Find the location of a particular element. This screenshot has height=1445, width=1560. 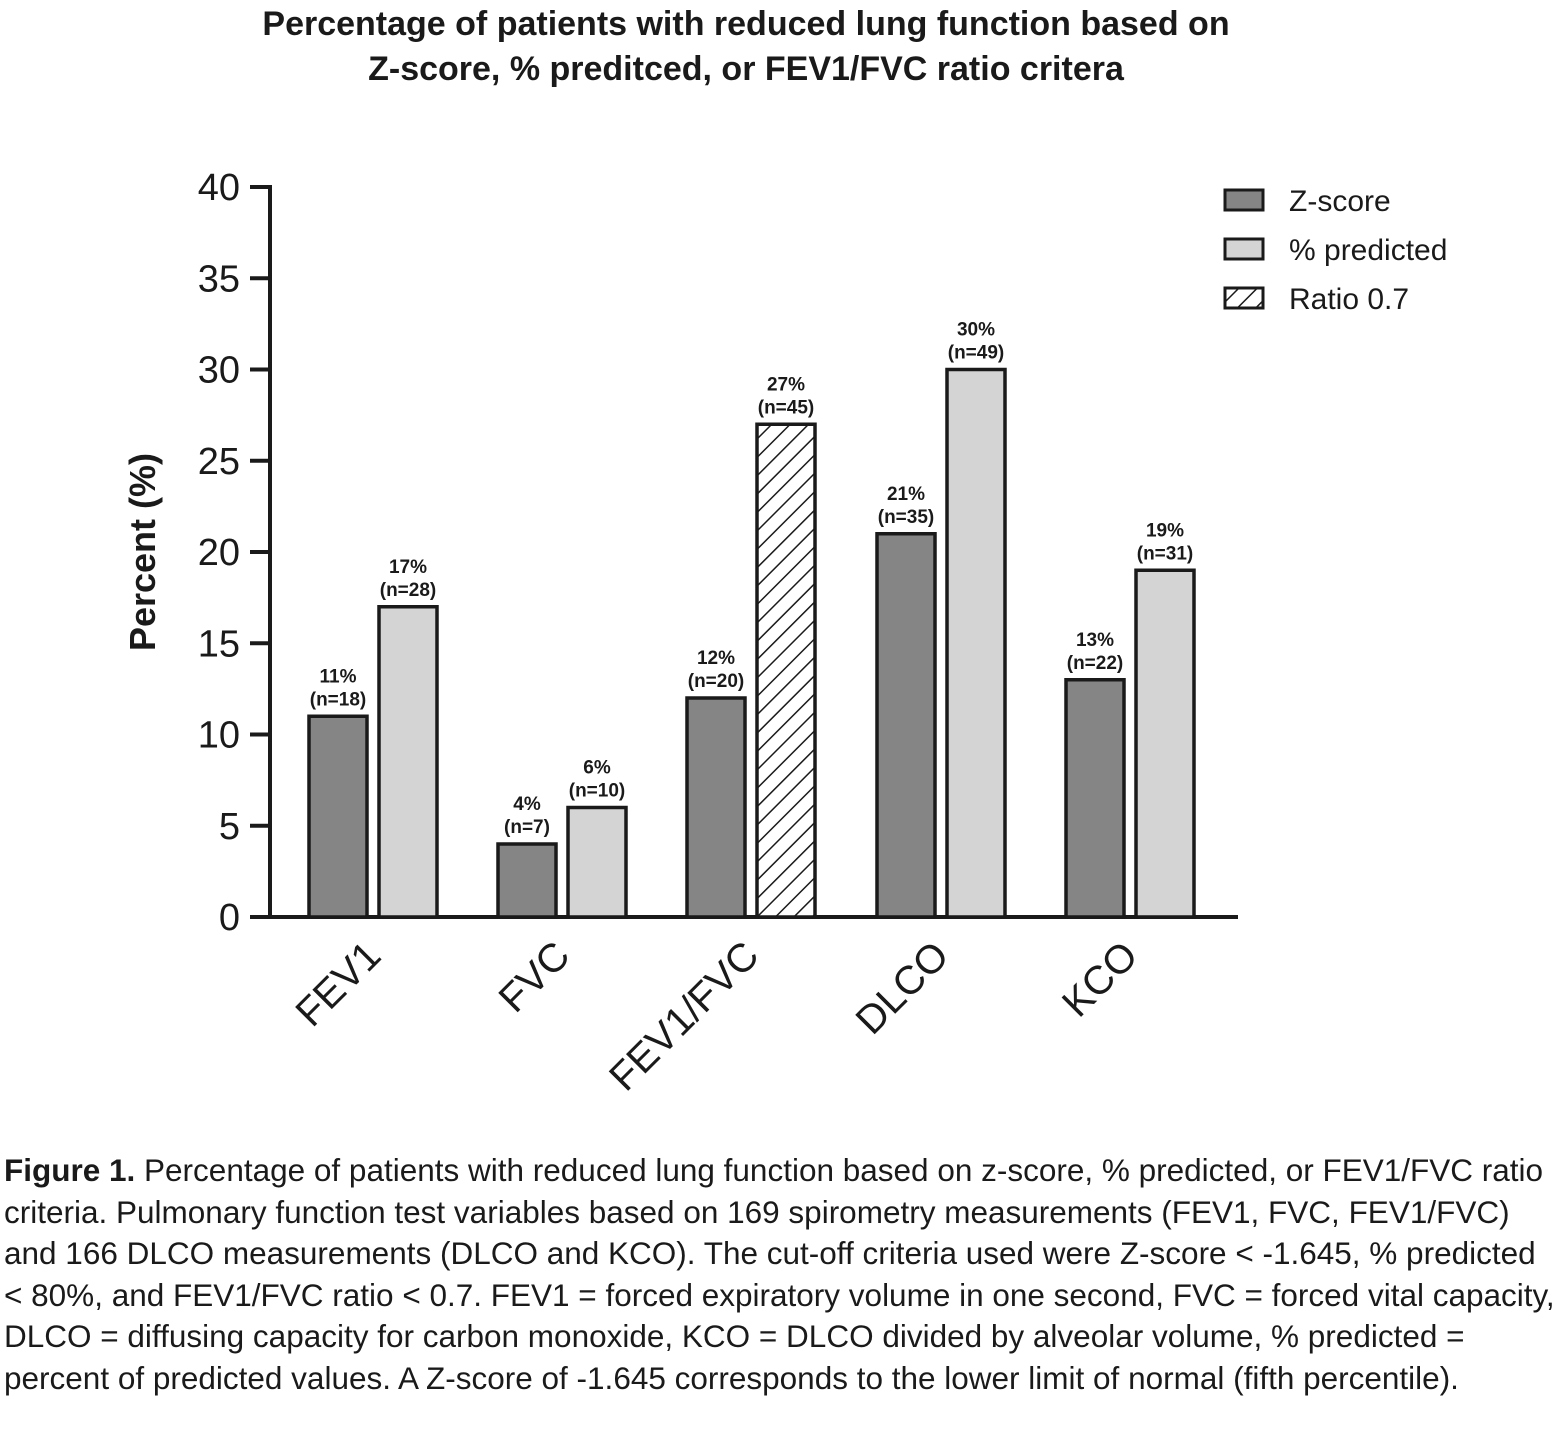

data-label-count: (n=28) is located at coordinates (408, 590).